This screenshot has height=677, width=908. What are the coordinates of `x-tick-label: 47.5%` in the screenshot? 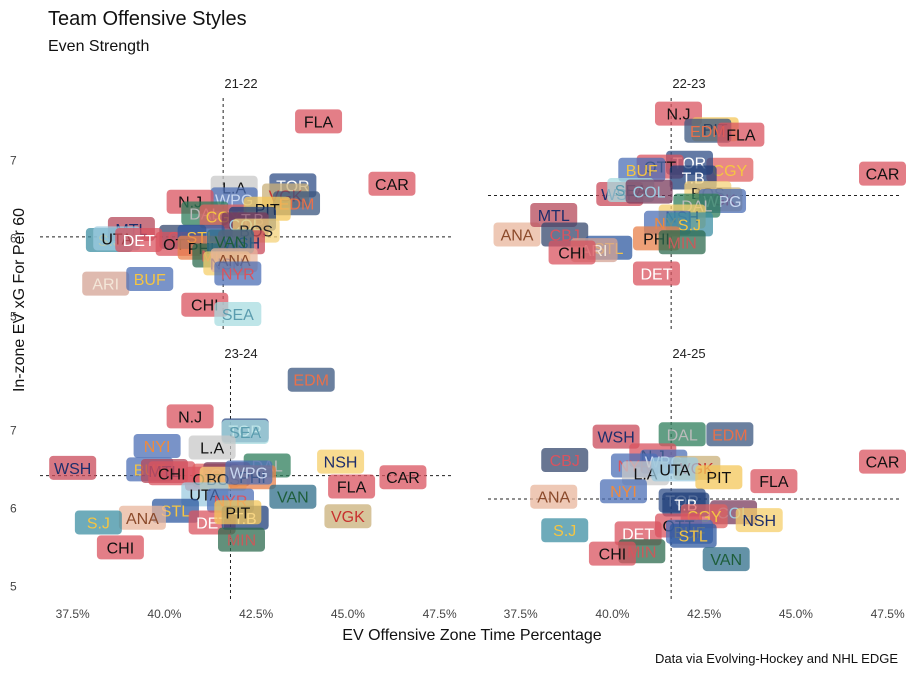 It's located at (888, 614).